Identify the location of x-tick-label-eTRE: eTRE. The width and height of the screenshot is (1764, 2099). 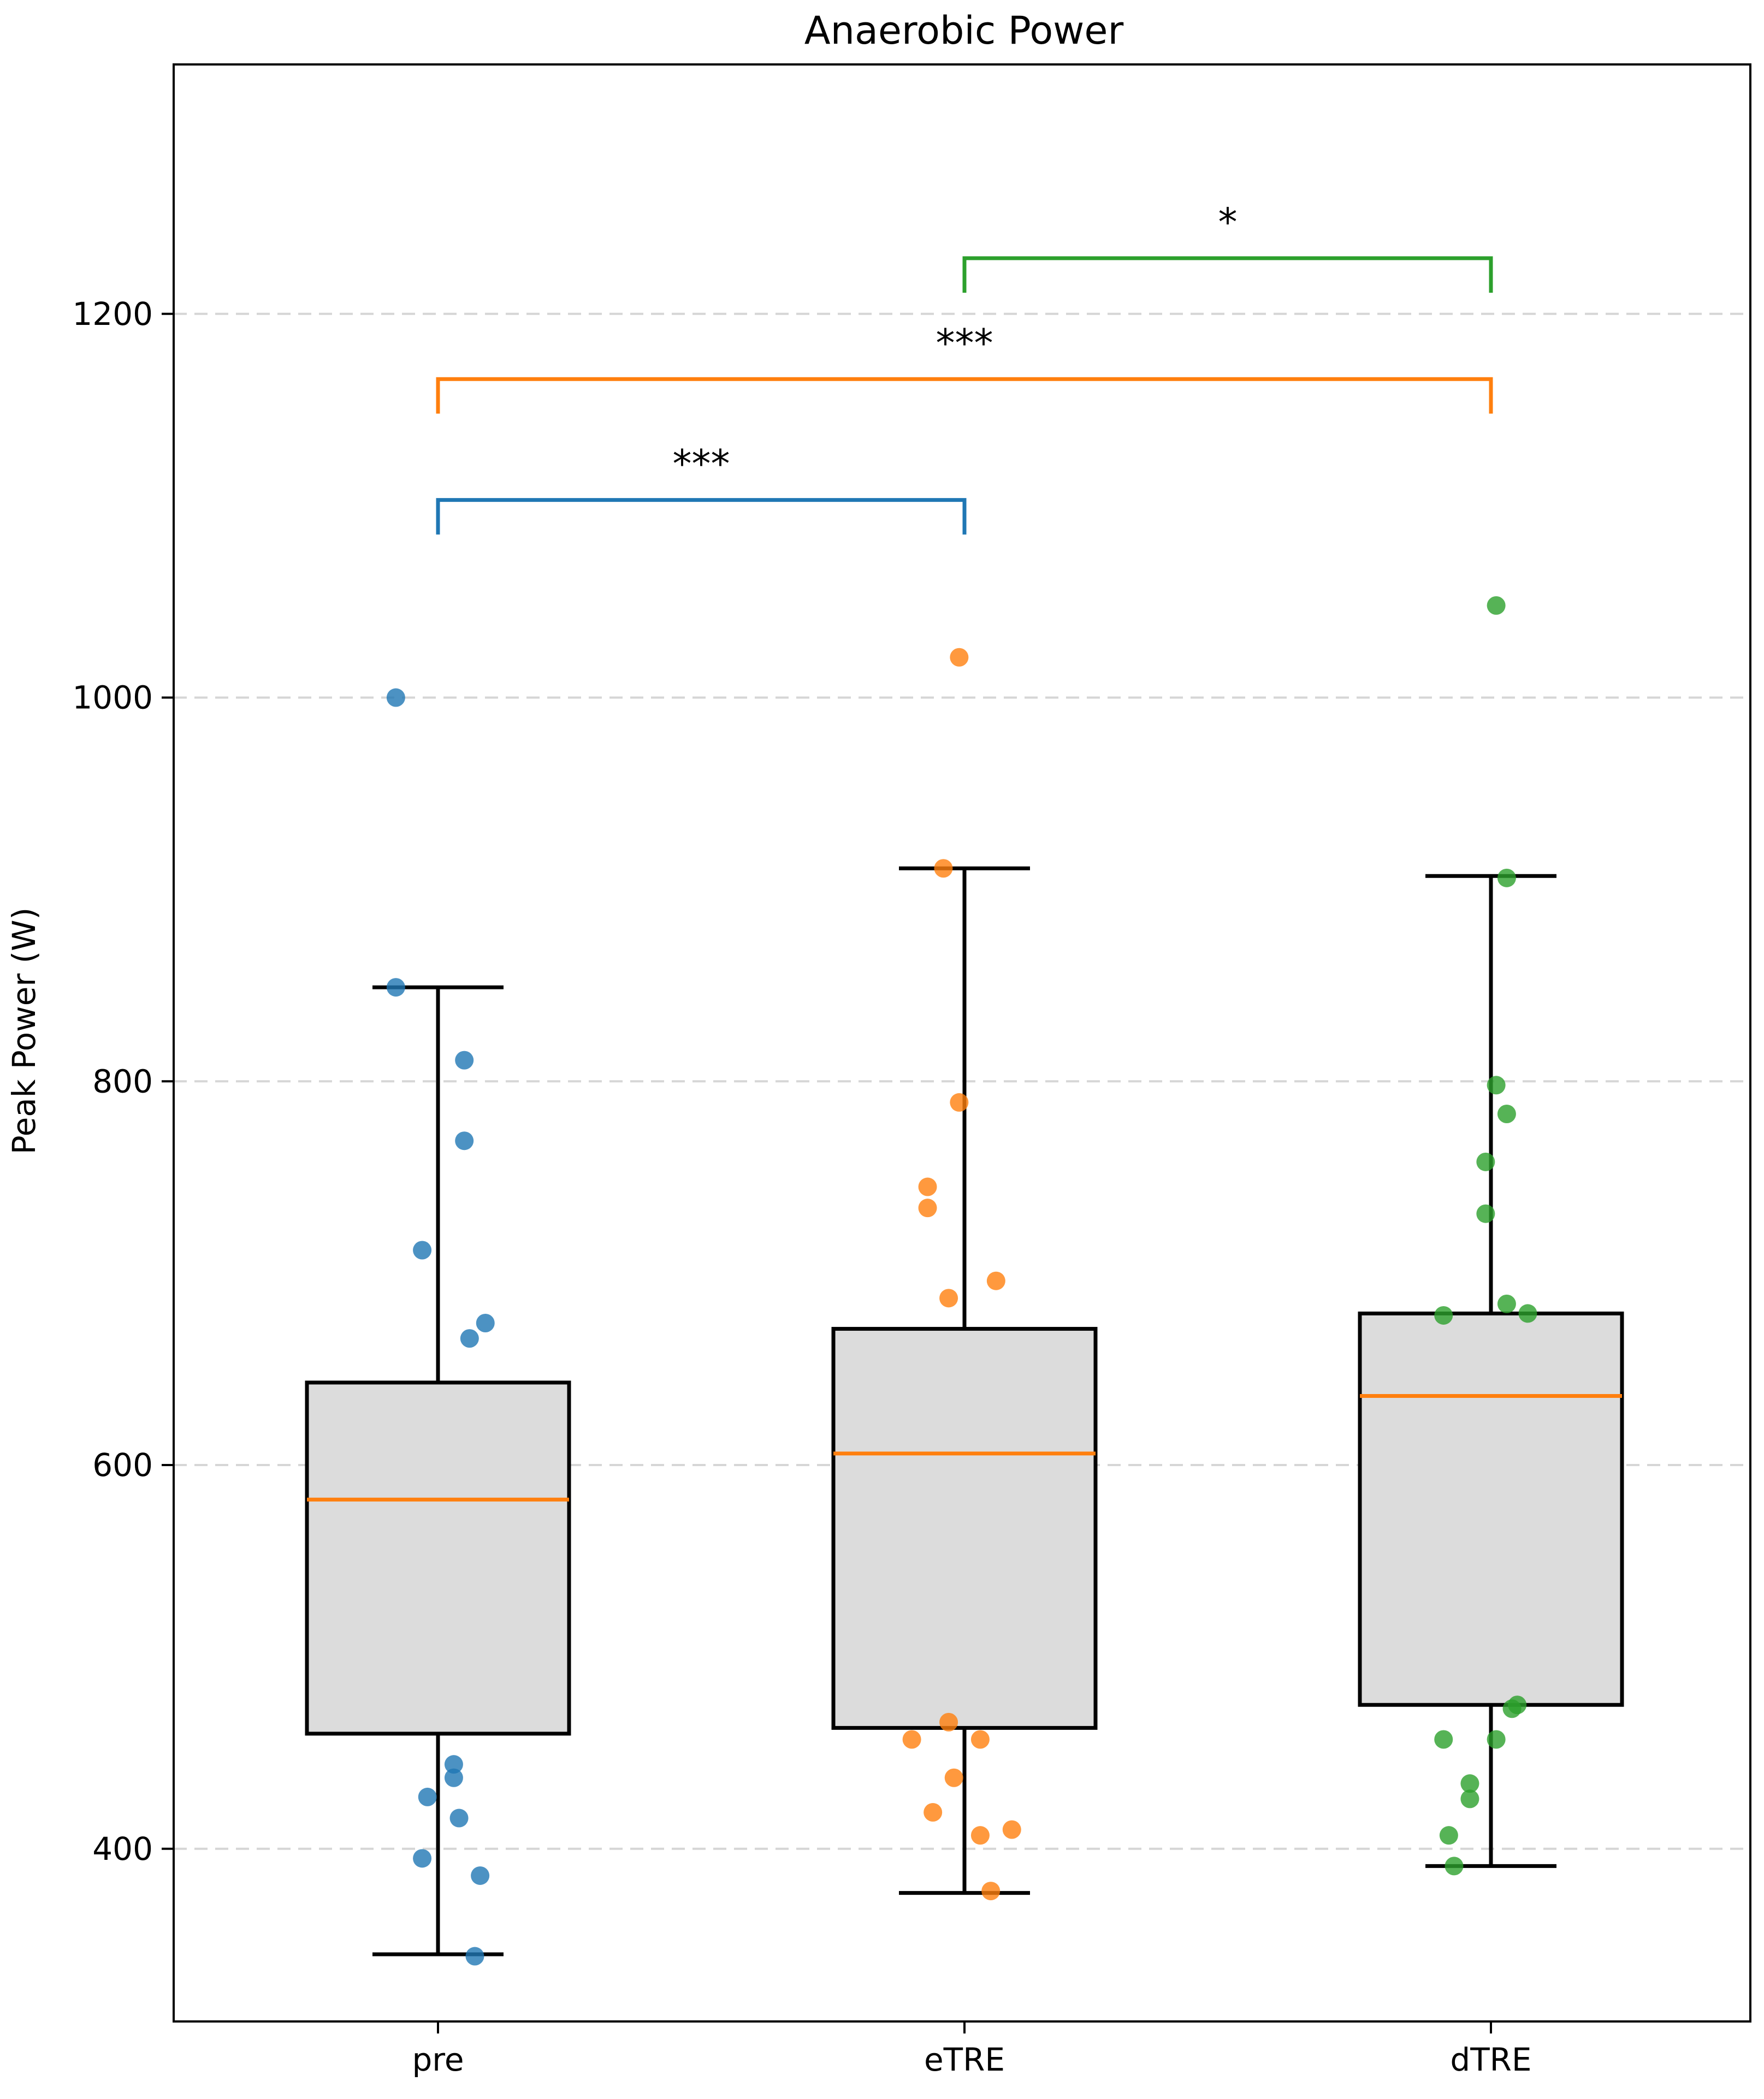
(964, 2059).